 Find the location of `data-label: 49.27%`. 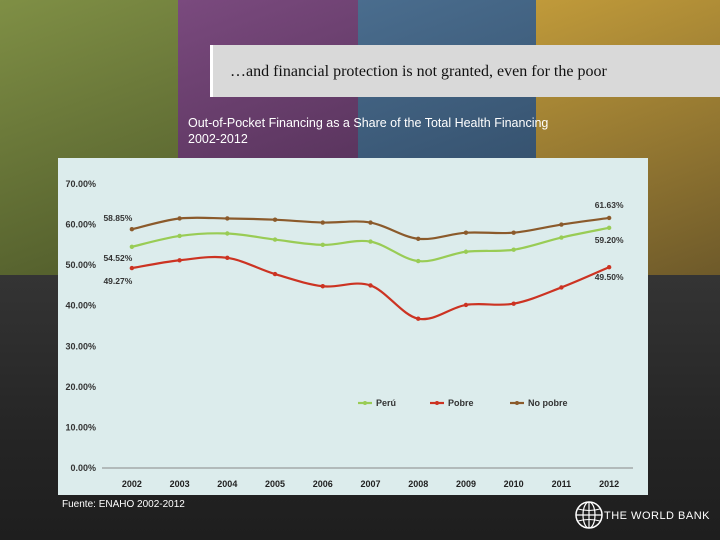

data-label: 49.27% is located at coordinates (117, 281).